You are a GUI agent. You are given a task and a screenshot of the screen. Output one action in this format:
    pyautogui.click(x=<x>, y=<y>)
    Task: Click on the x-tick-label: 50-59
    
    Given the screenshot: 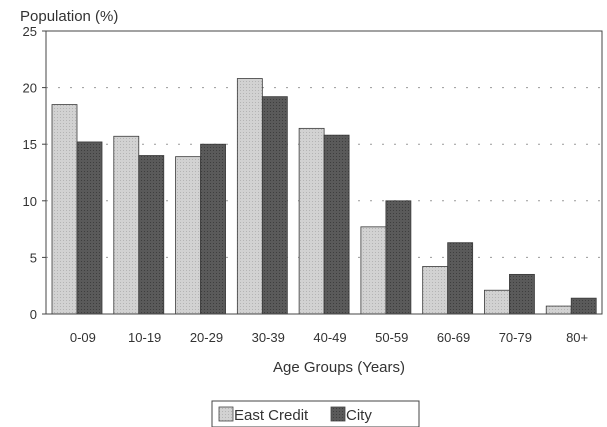 What is the action you would take?
    pyautogui.click(x=391, y=337)
    